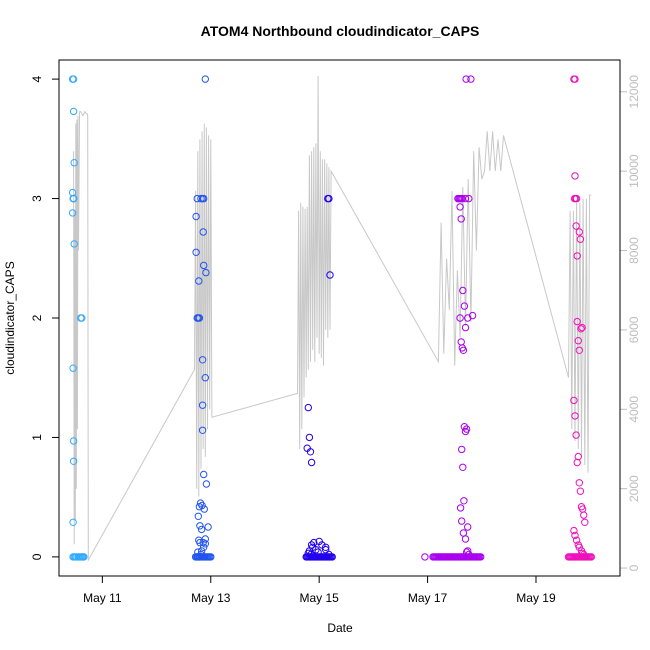 The image size is (650, 650). What do you see at coordinates (319, 598) in the screenshot?
I see `x-tick-label: May 15` at bounding box center [319, 598].